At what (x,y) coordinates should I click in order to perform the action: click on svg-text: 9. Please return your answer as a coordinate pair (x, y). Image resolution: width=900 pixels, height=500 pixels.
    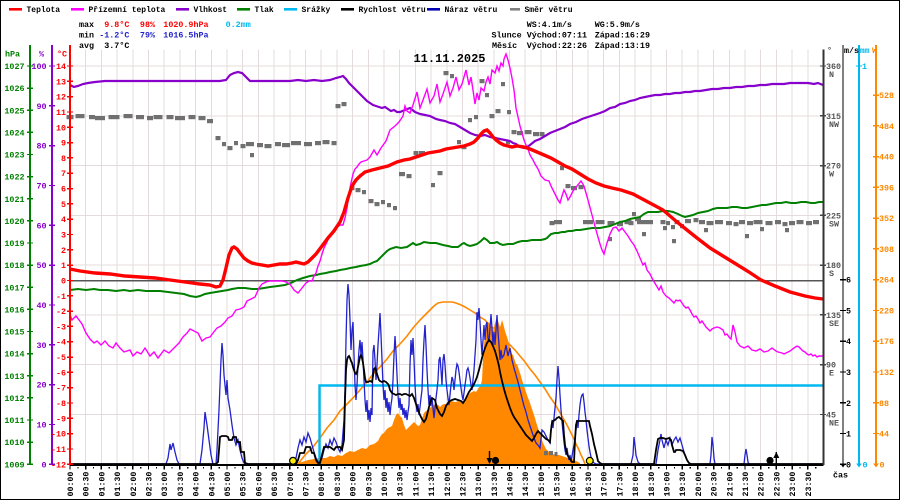
    Looking at the image, I should click on (63, 144).